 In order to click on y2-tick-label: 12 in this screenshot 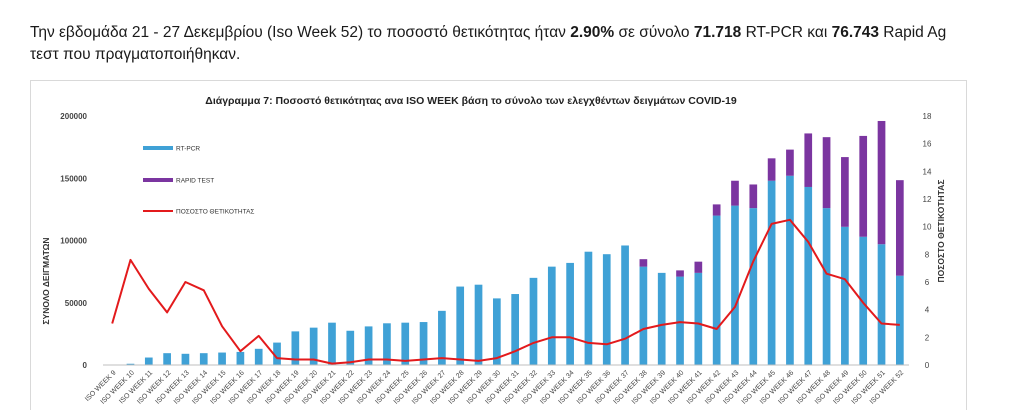, I will do `click(927, 199)`.